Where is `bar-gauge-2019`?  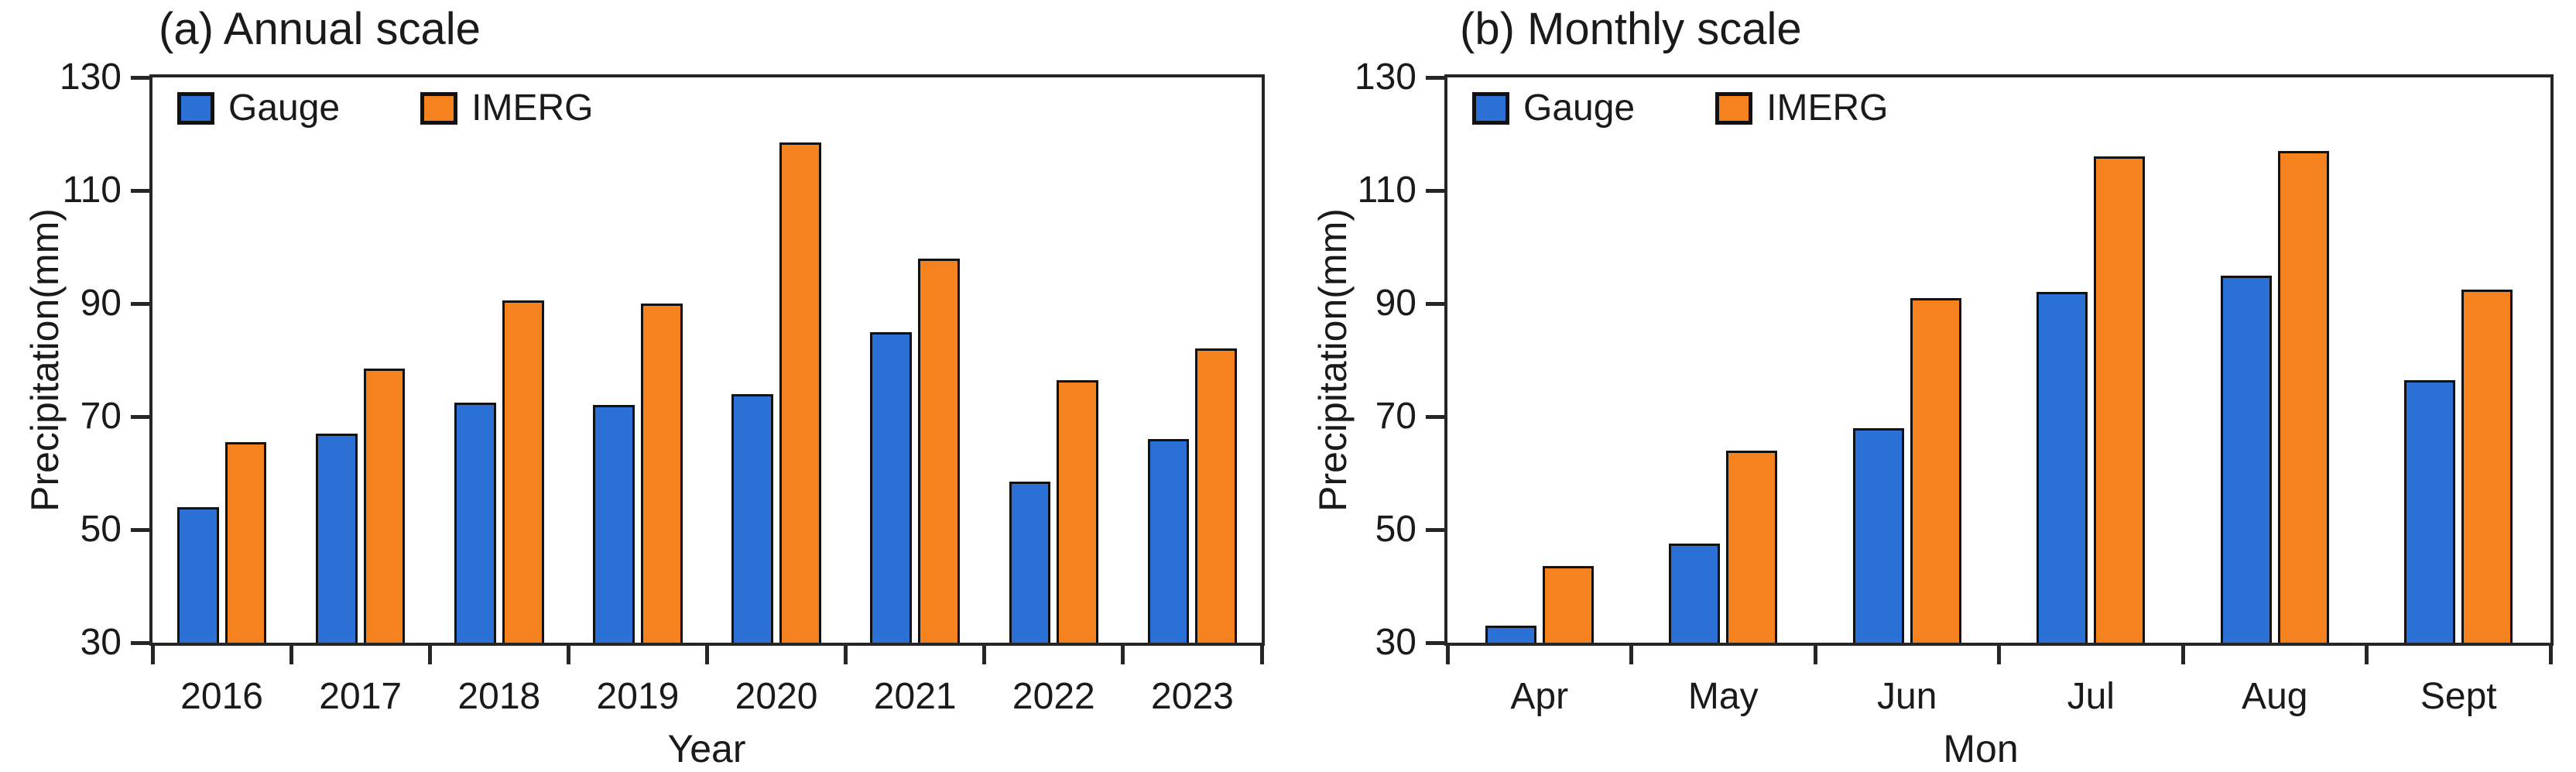
bar-gauge-2019 is located at coordinates (614, 524).